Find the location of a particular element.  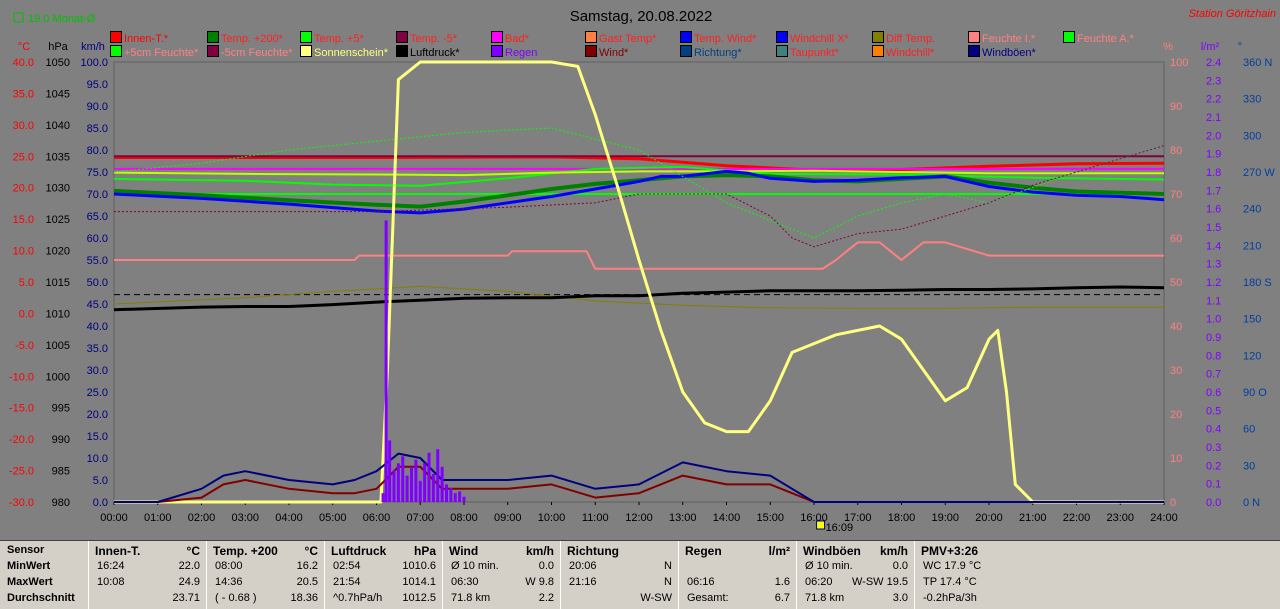

celsius-axis-tick: 35.0 is located at coordinates (23, 94).